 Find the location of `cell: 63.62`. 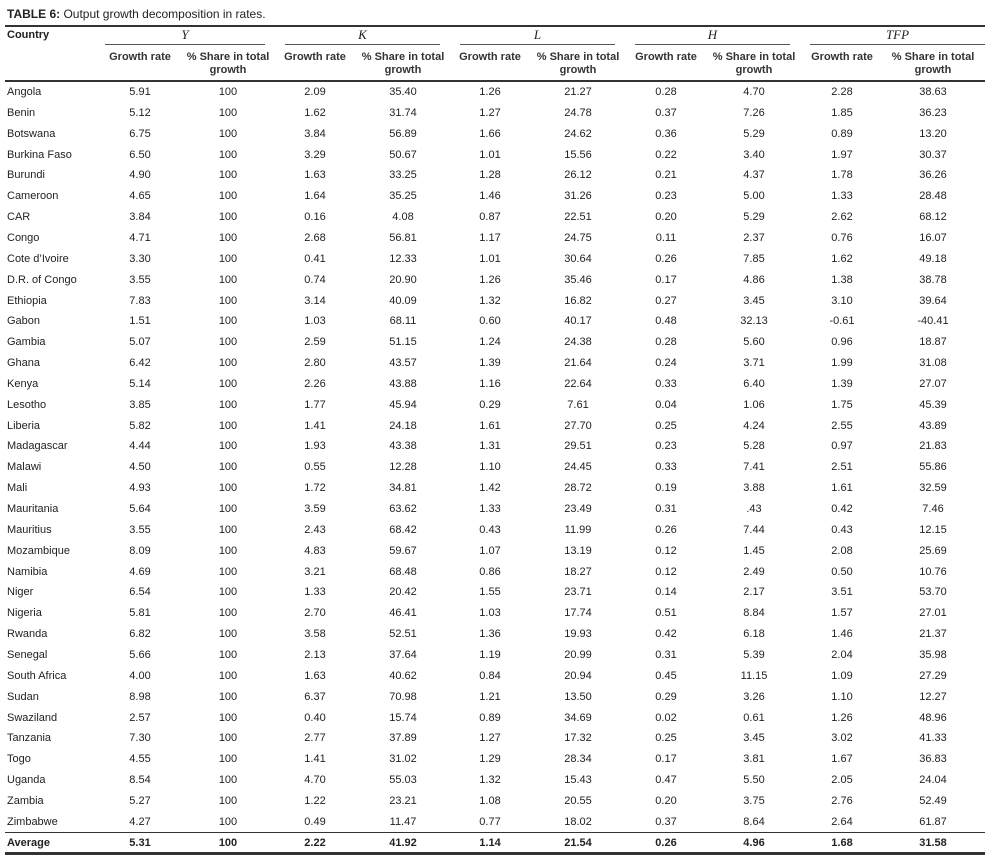

cell: 63.62 is located at coordinates (403, 509).